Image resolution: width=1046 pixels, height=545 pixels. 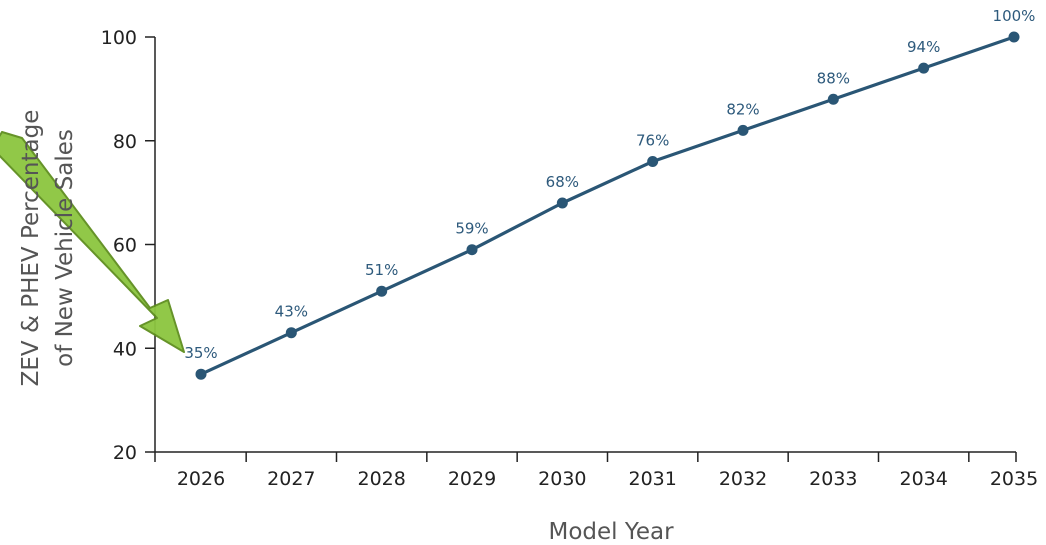 What do you see at coordinates (652, 141) in the screenshot?
I see `data-label: 76%` at bounding box center [652, 141].